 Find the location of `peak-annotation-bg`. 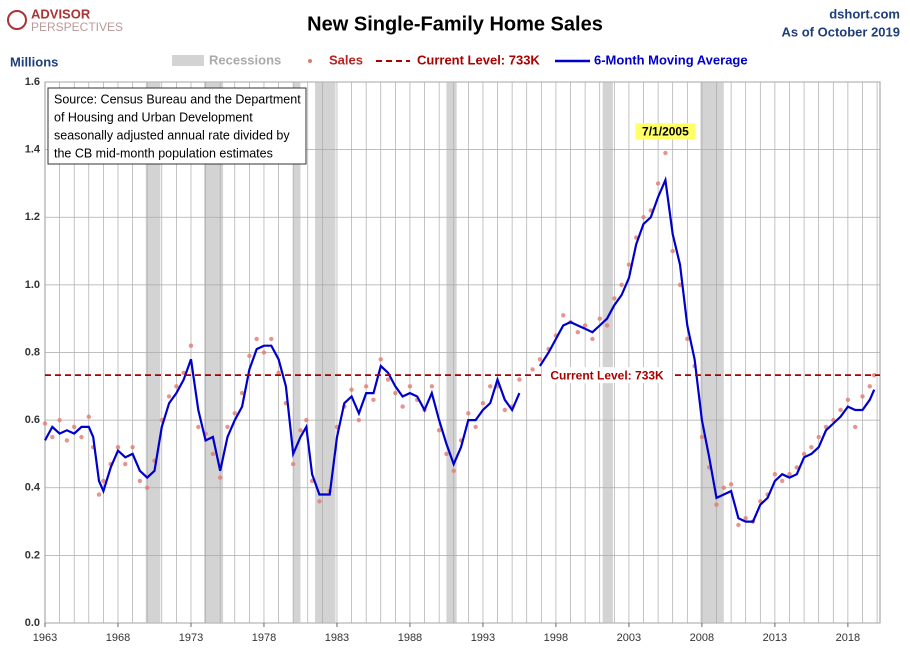

peak-annotation-bg is located at coordinates (665, 131).